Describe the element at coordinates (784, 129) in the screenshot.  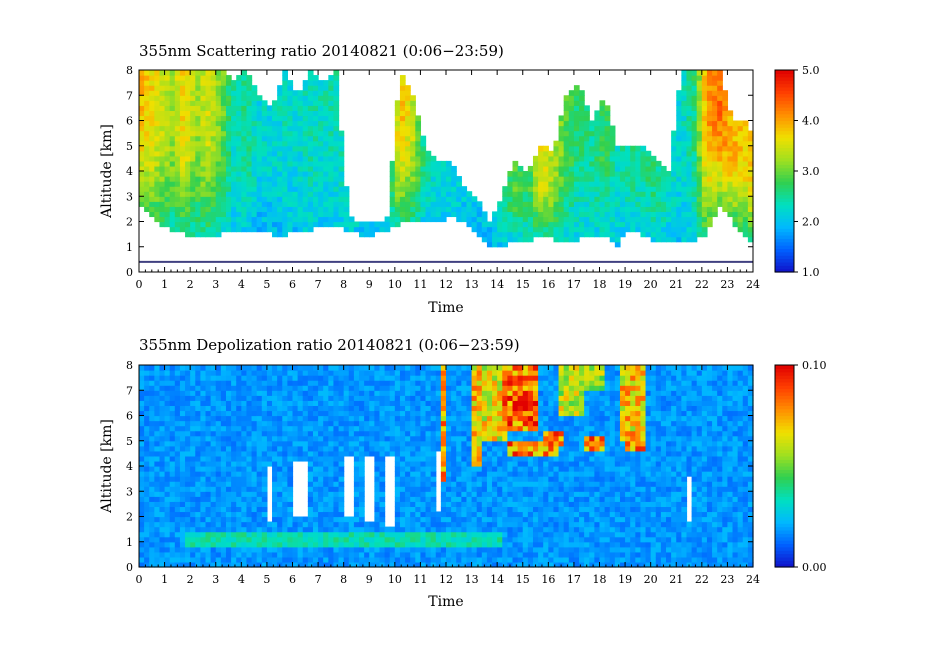
I see `colorbar-swatch` at that location.